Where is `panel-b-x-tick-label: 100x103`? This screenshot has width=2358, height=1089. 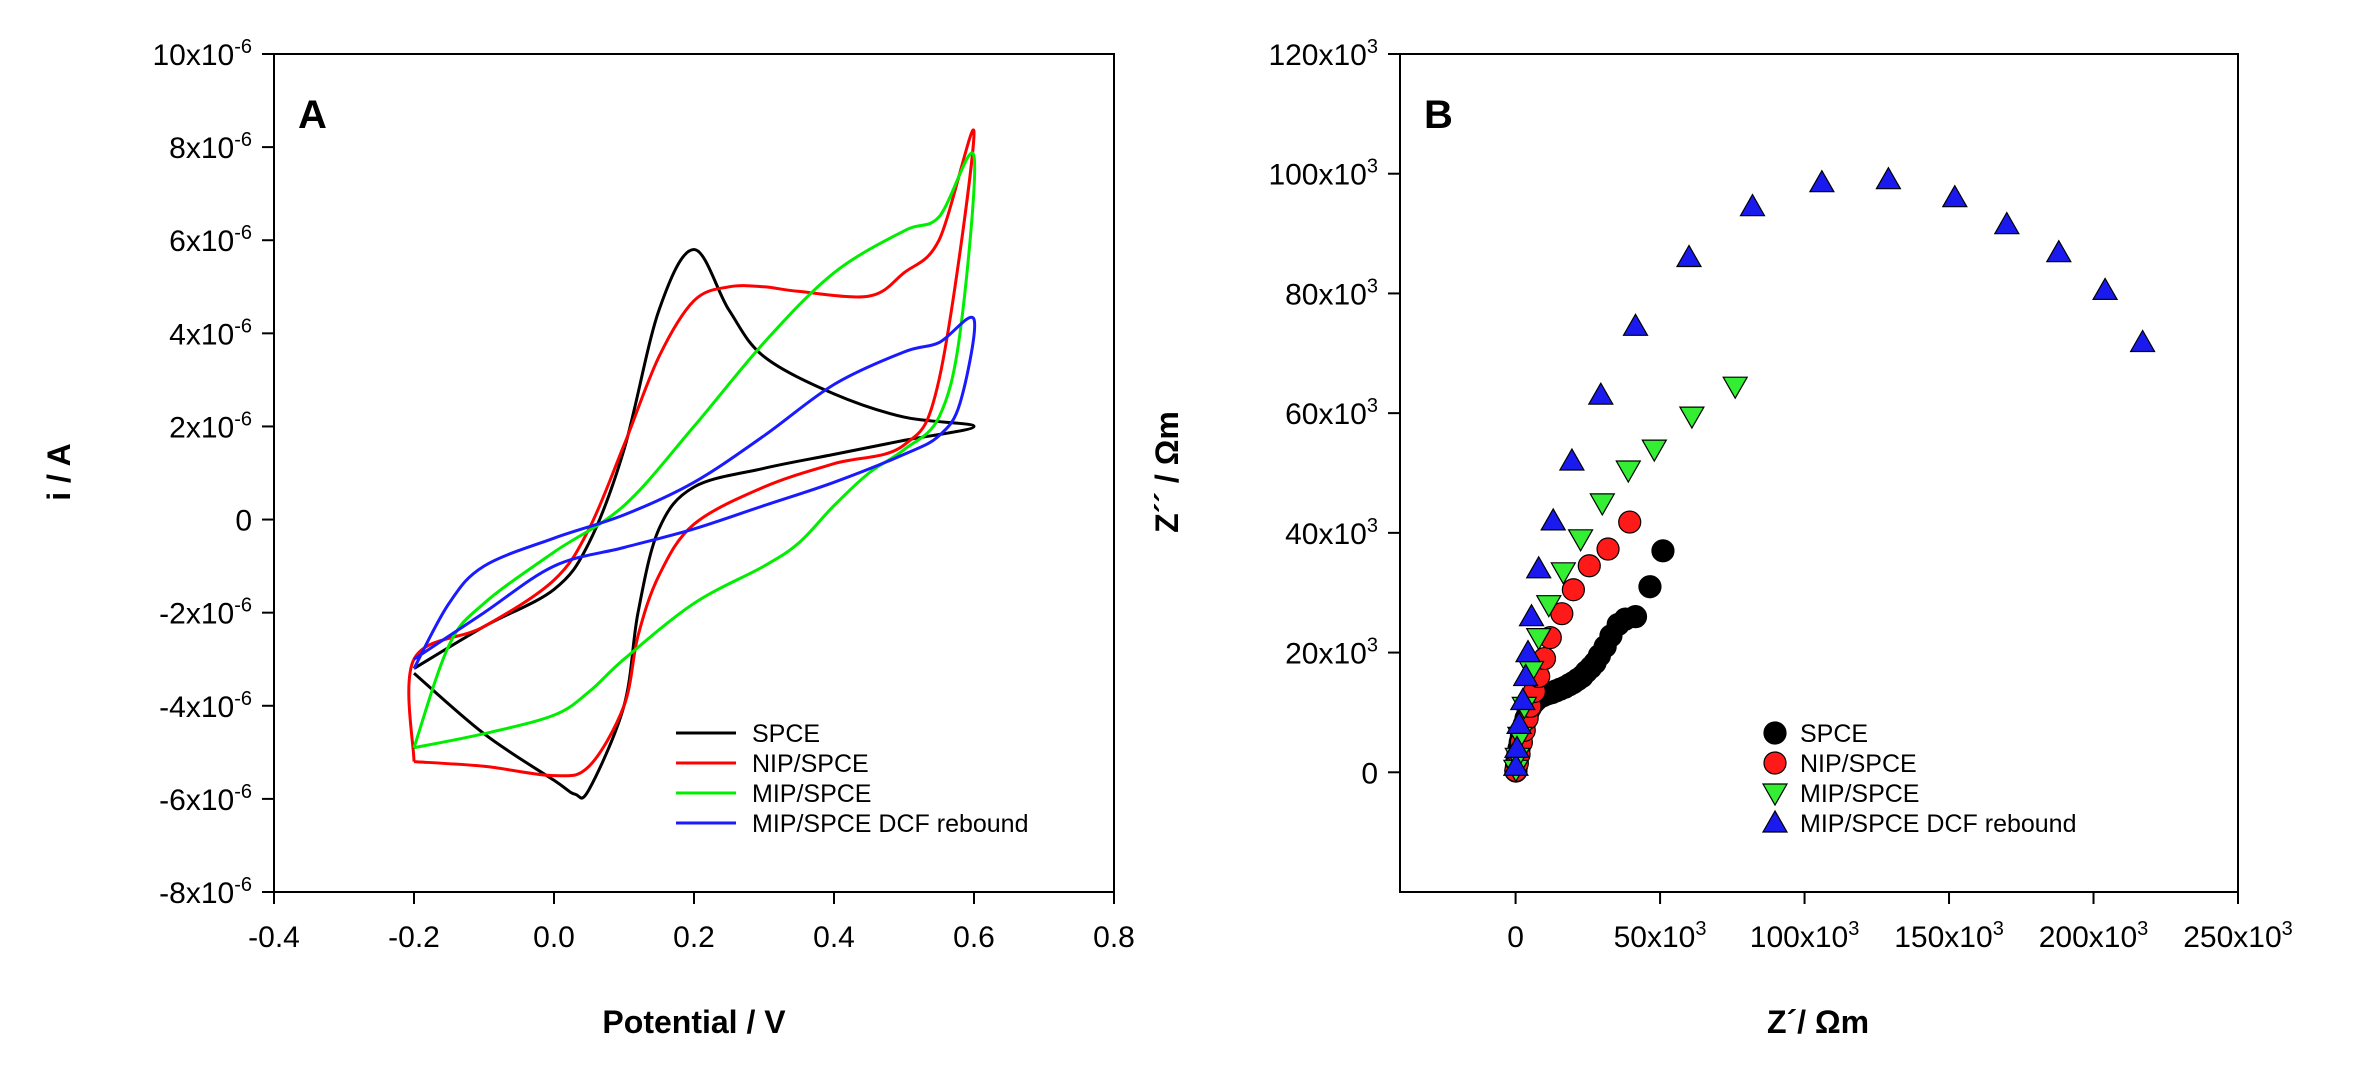
panel-b-x-tick-label: 100x103 is located at coordinates (1805, 936).